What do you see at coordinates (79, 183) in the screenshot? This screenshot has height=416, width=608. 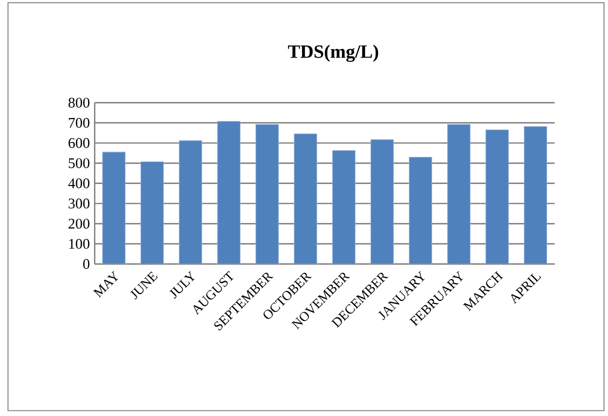 I see `y-tick-label: 400` at bounding box center [79, 183].